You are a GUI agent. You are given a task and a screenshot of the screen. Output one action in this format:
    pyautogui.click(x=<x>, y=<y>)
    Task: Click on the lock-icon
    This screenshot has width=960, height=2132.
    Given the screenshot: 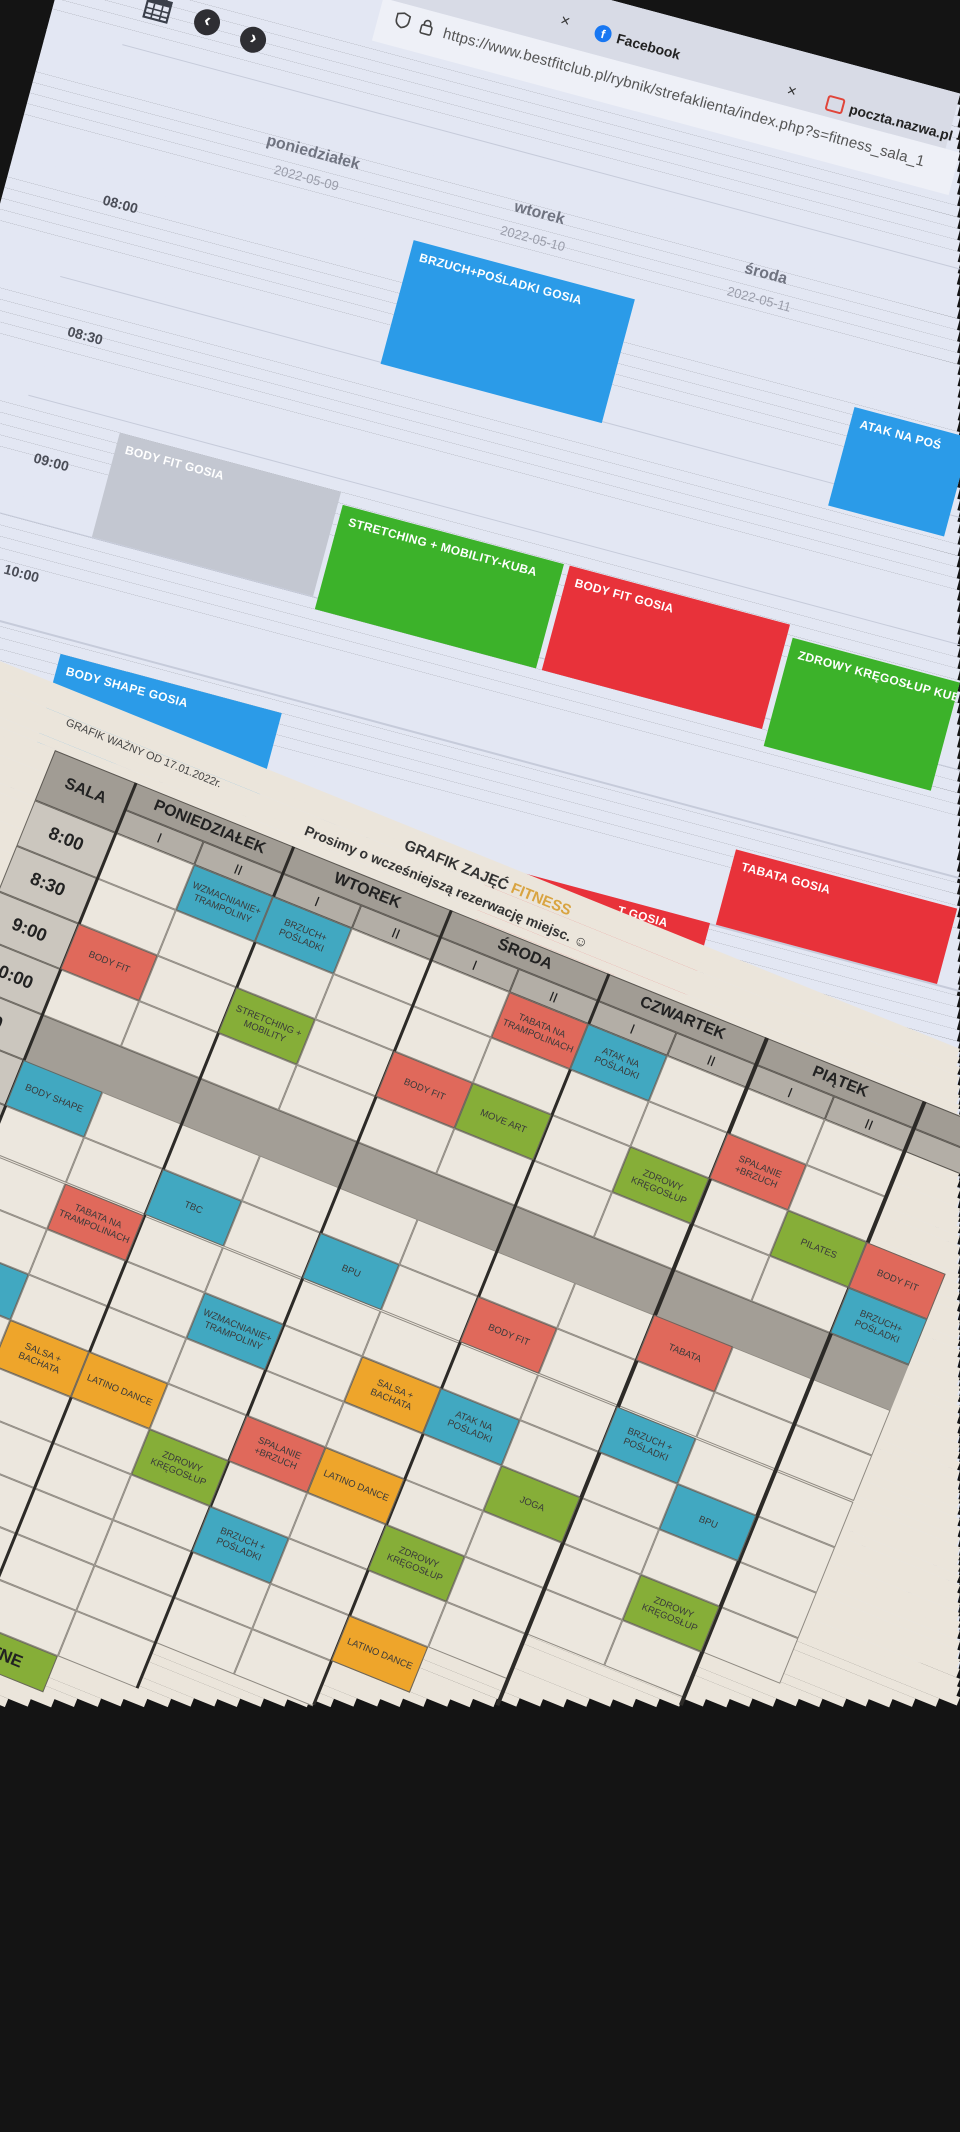 What is the action you would take?
    pyautogui.click(x=426, y=29)
    